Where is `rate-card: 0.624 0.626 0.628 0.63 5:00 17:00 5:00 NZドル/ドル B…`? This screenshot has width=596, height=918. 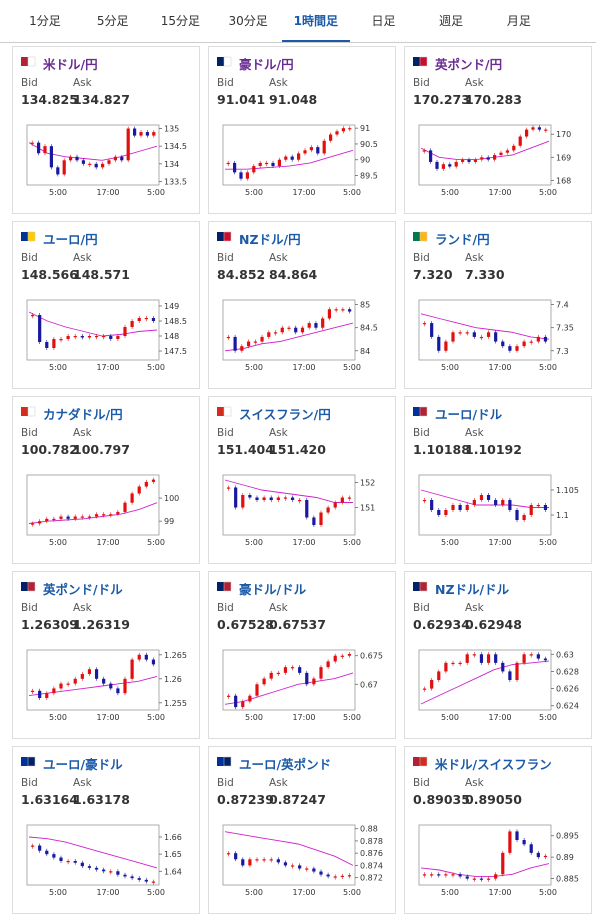
rate-card: 0.624 0.626 0.628 0.63 5:00 17:00 5:00 NZドル/ドル B… is located at coordinates (498, 655).